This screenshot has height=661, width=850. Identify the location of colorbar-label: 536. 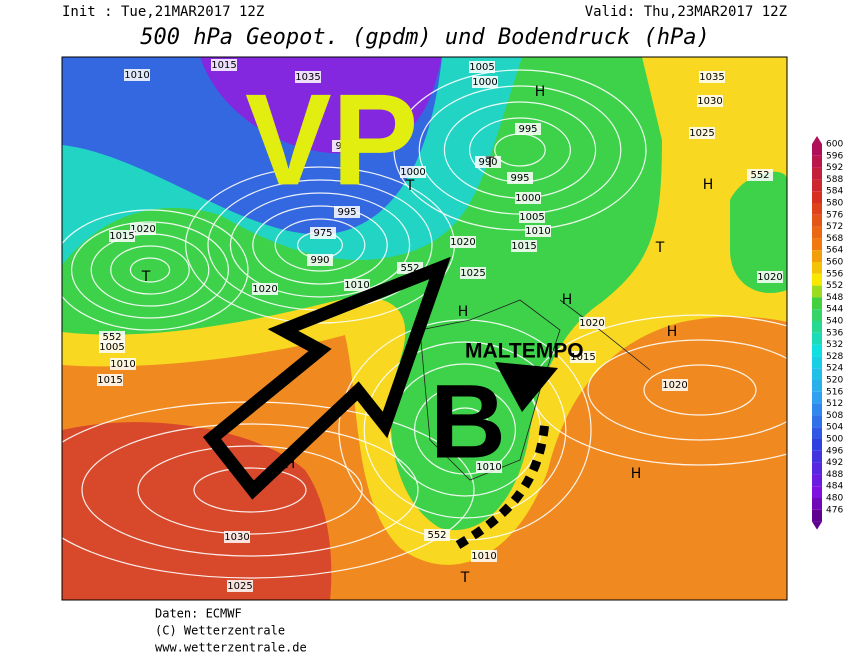
(834, 333).